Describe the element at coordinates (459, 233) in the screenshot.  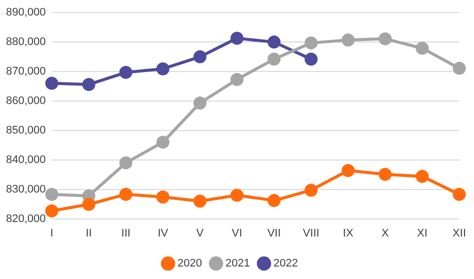
I see `x-tick-label: XII` at that location.